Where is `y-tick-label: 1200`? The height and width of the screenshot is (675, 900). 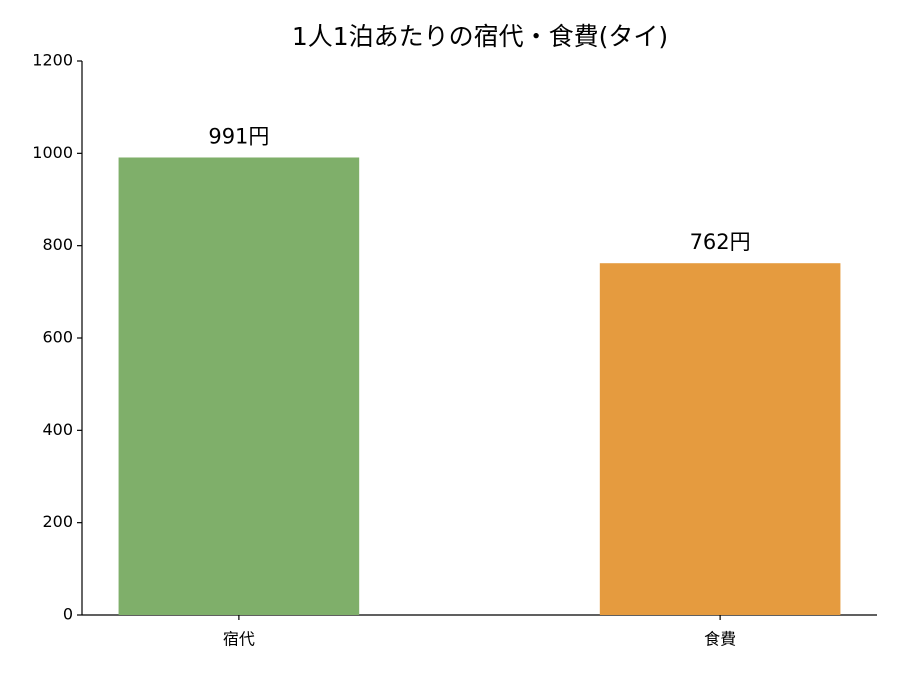 y-tick-label: 1200 is located at coordinates (52, 60).